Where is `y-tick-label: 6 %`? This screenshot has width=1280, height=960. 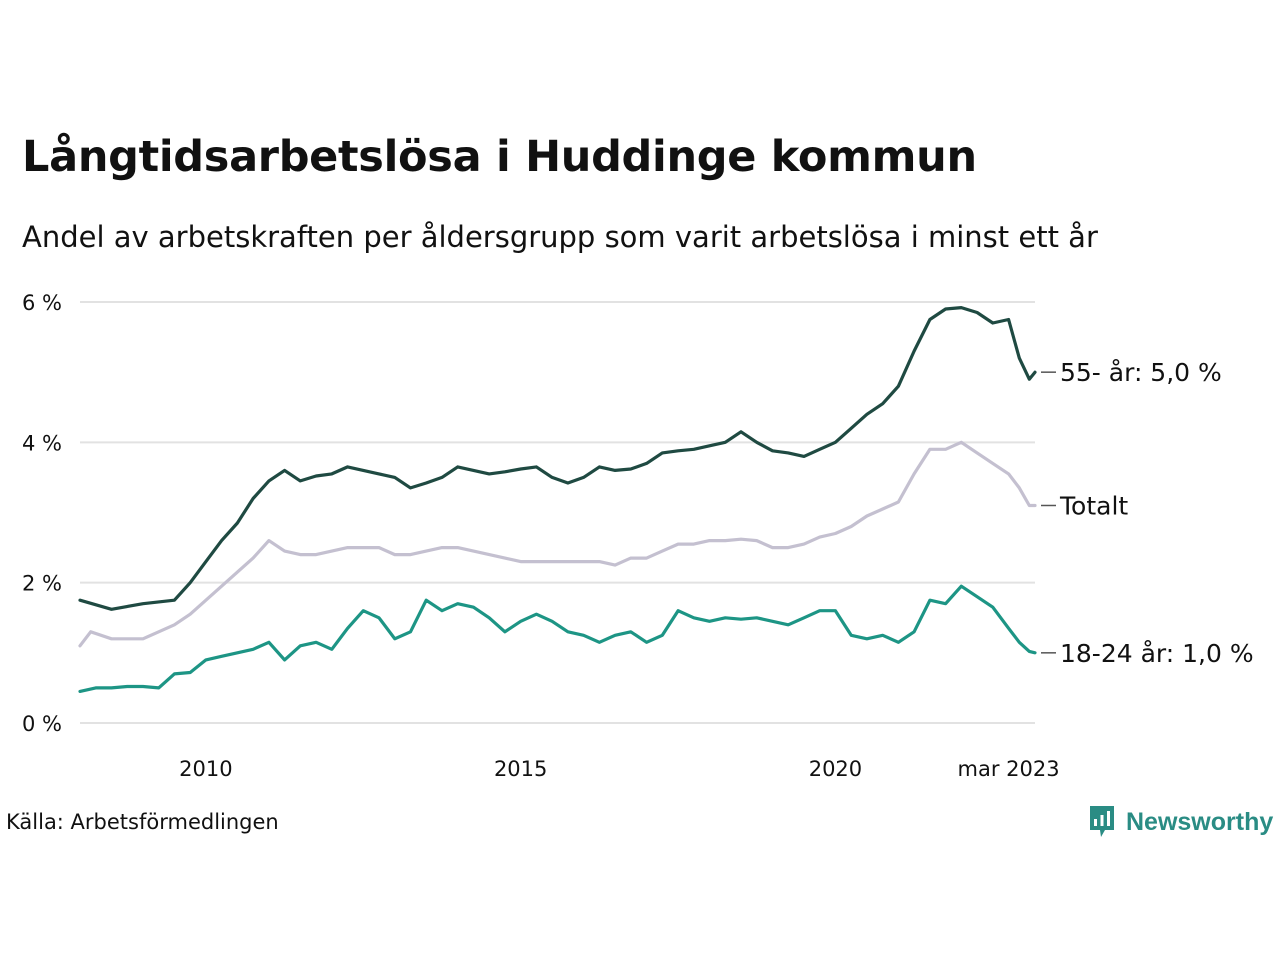
y-tick-label: 6 % is located at coordinates (42, 303).